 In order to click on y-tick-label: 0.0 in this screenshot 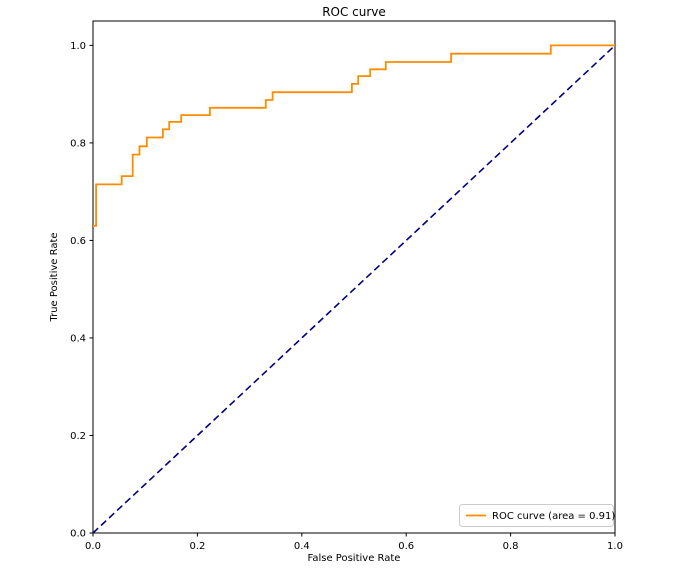, I will do `click(78, 534)`.